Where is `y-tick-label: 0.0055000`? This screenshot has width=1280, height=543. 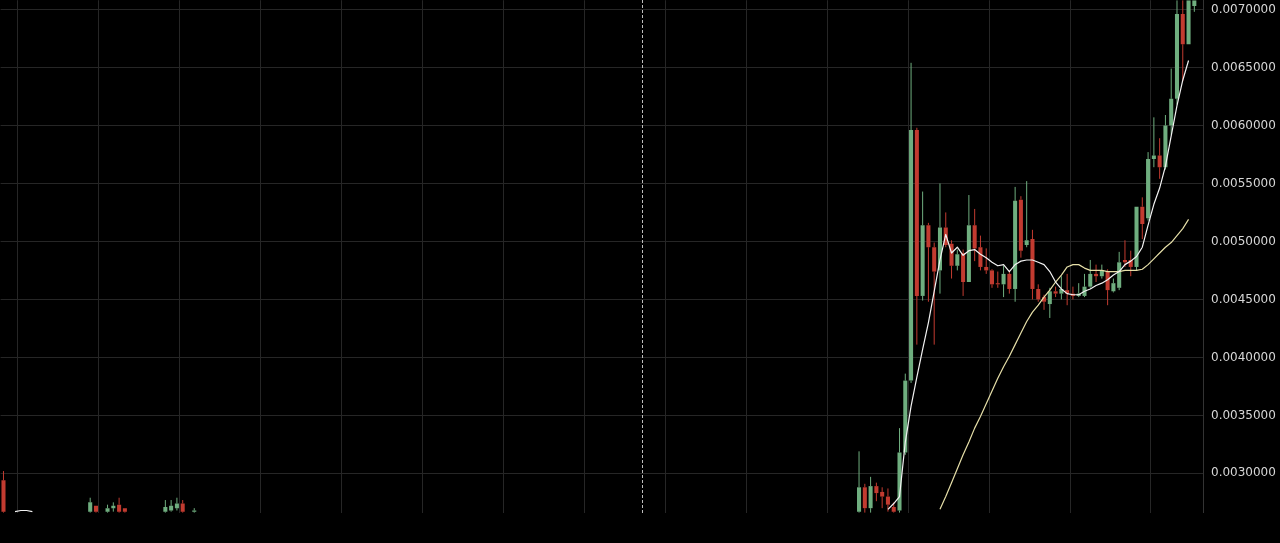
y-tick-label: 0.0055000 is located at coordinates (1243, 182).